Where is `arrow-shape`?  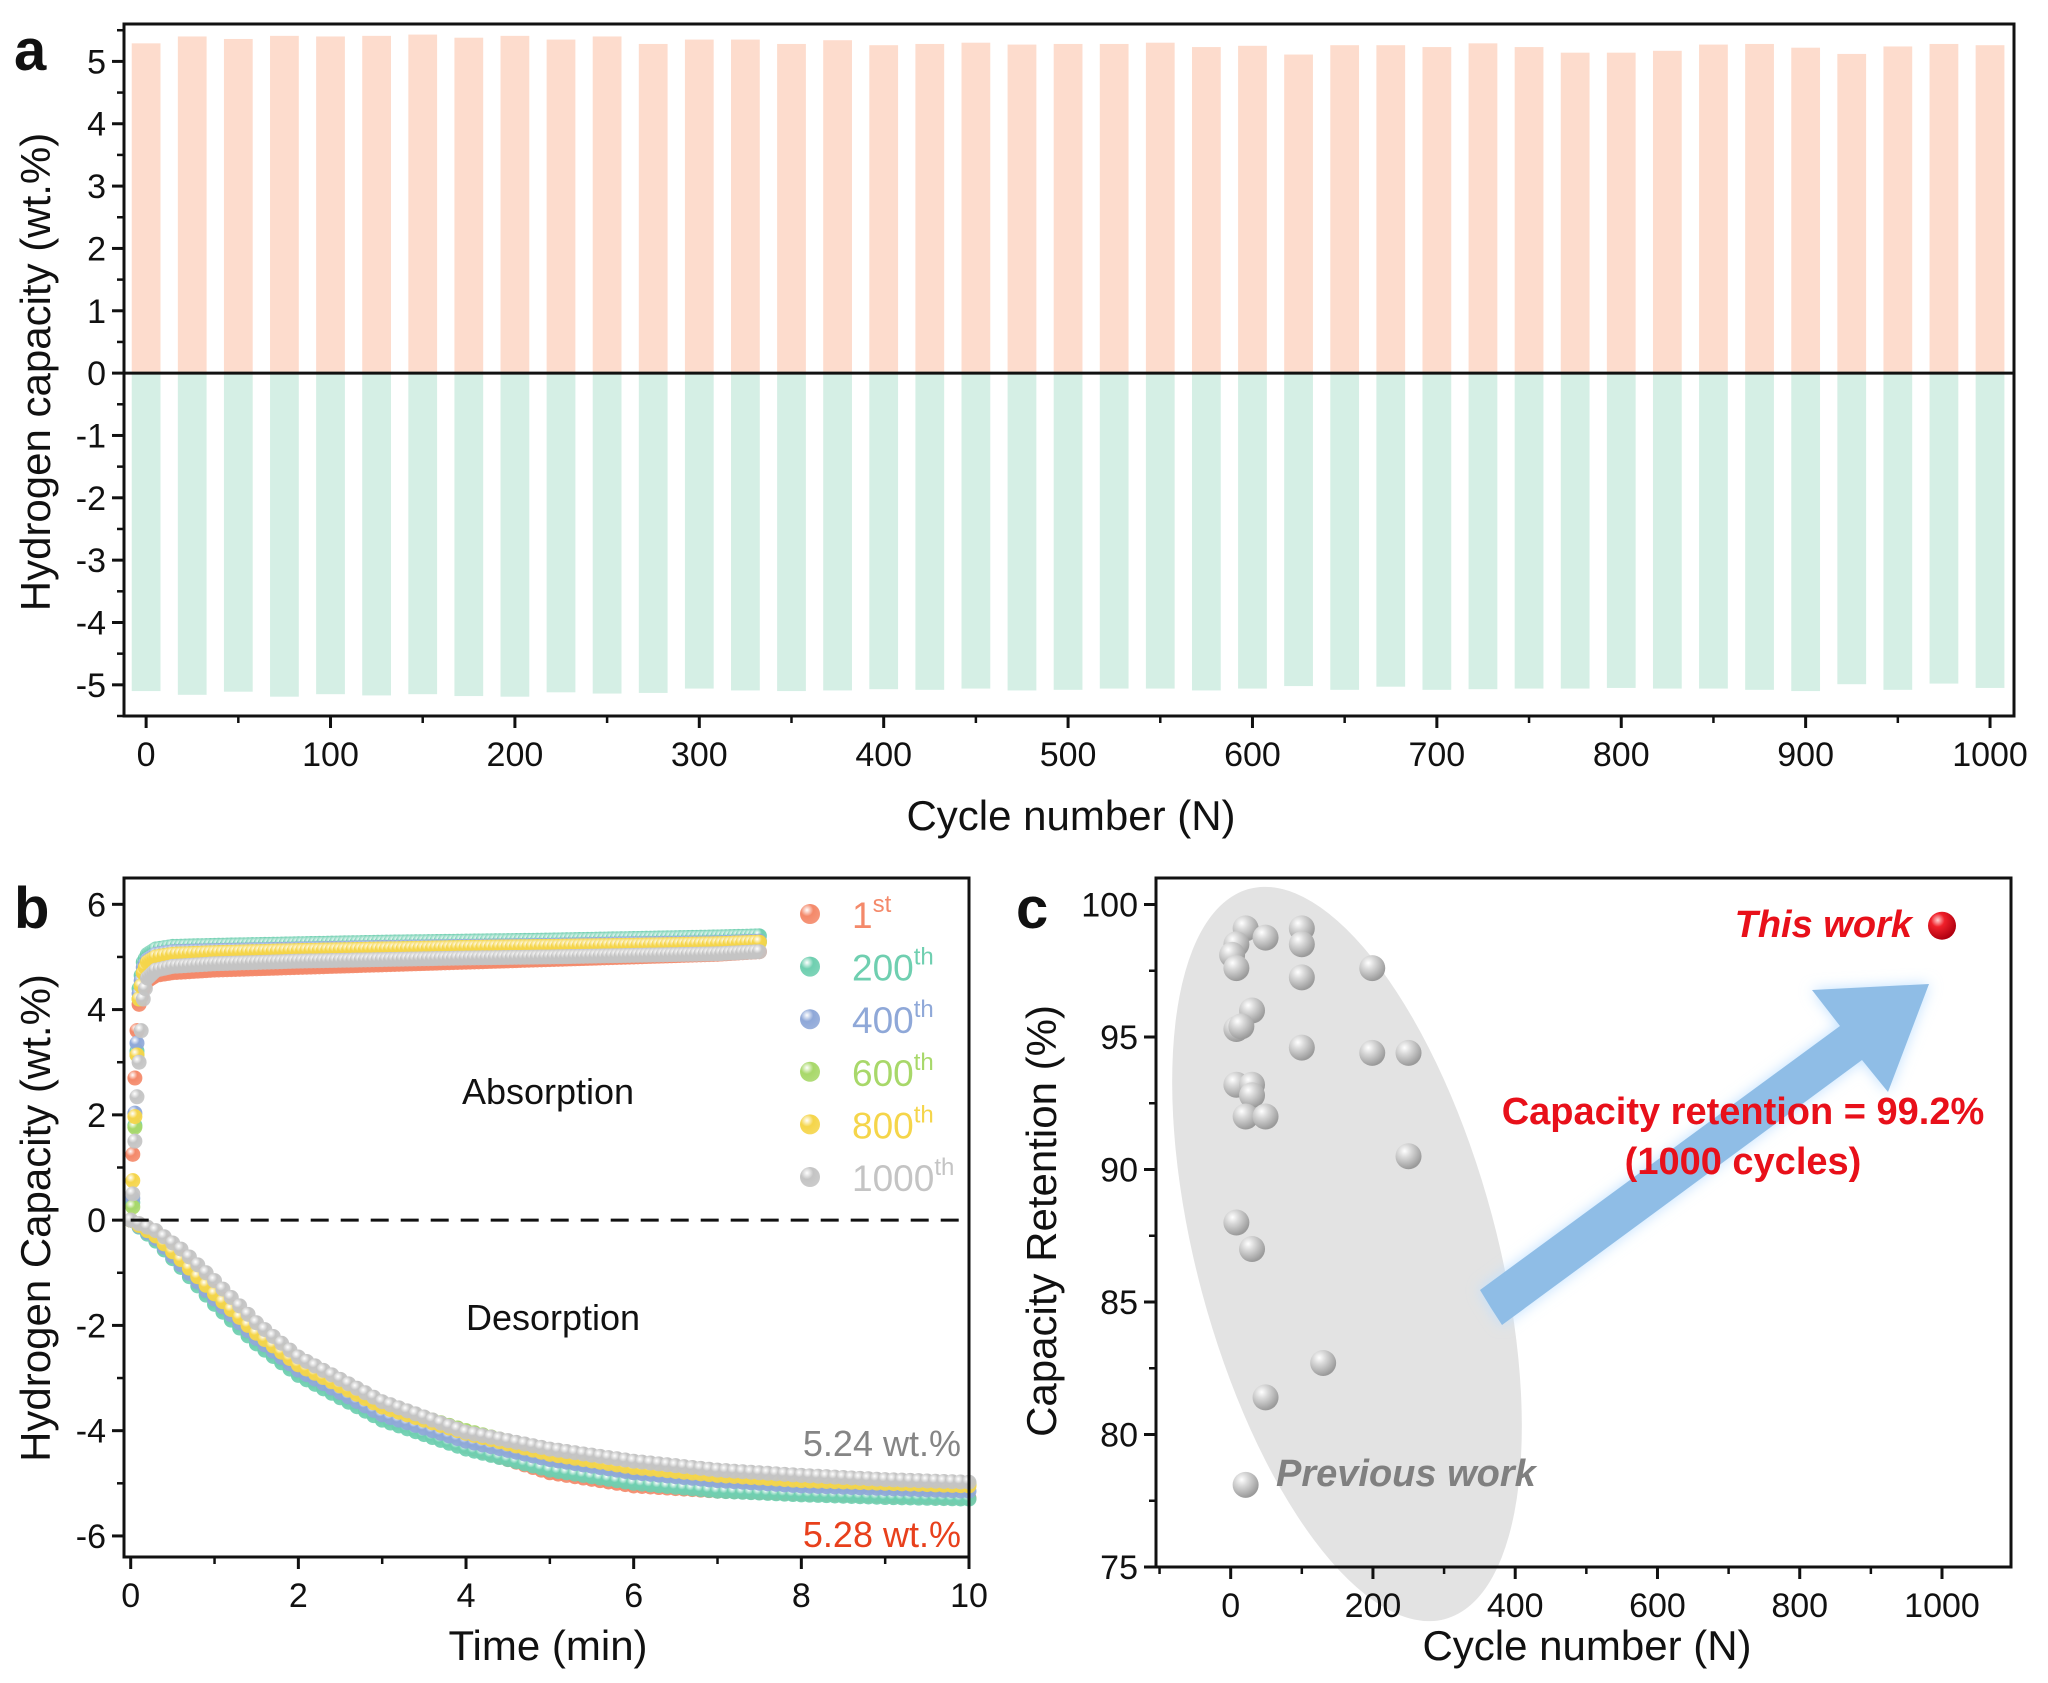 arrow-shape is located at coordinates (1704, 1154).